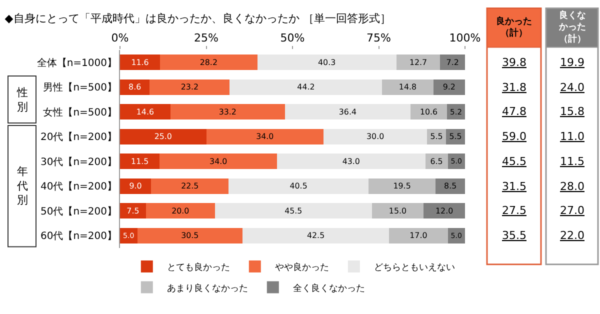  I want to click on text: 31.8, so click(514, 87).